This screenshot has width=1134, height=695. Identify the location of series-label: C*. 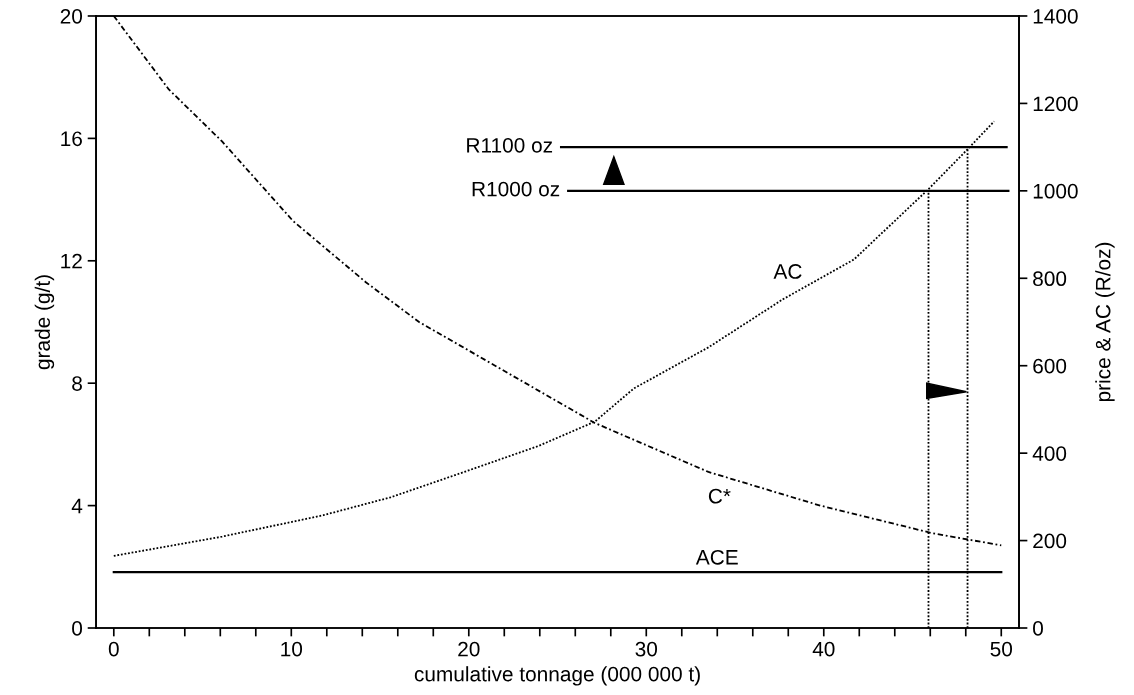
(719, 496).